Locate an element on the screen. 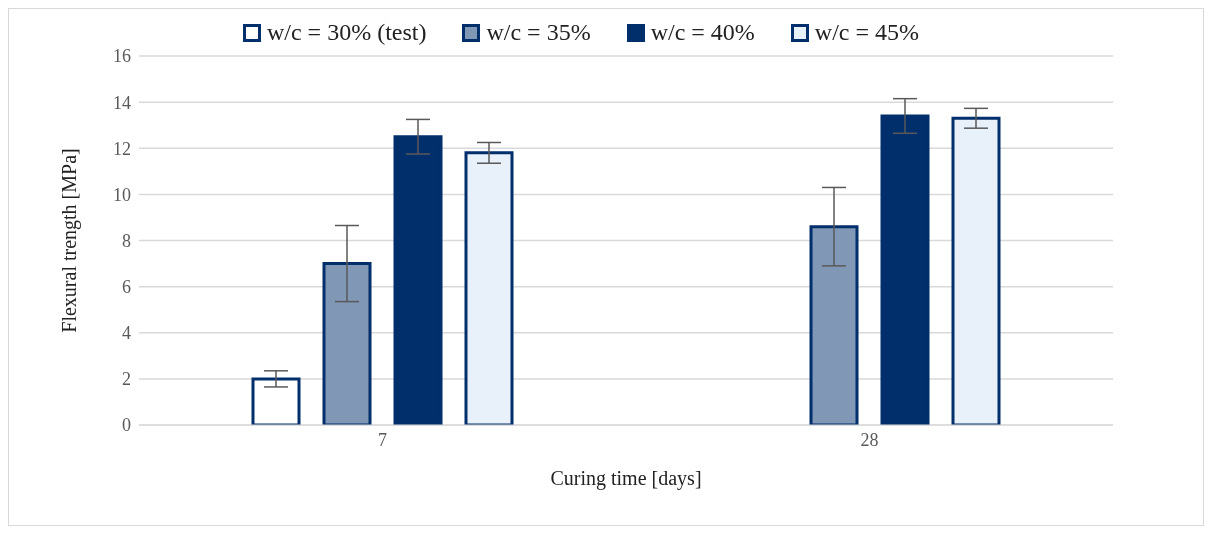 This screenshot has width=1212, height=534. y-tick-label: 16 is located at coordinates (122, 56).